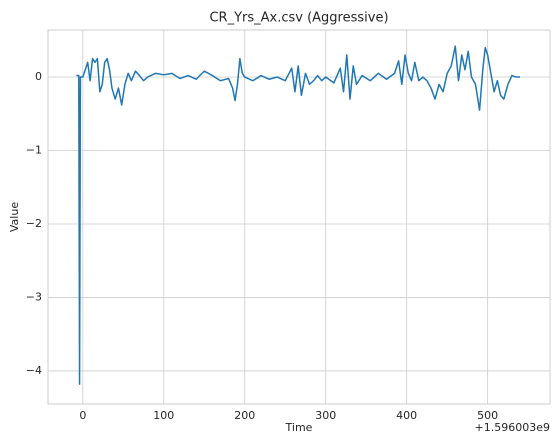  I want to click on y-tick-label: −2, so click(34, 223).